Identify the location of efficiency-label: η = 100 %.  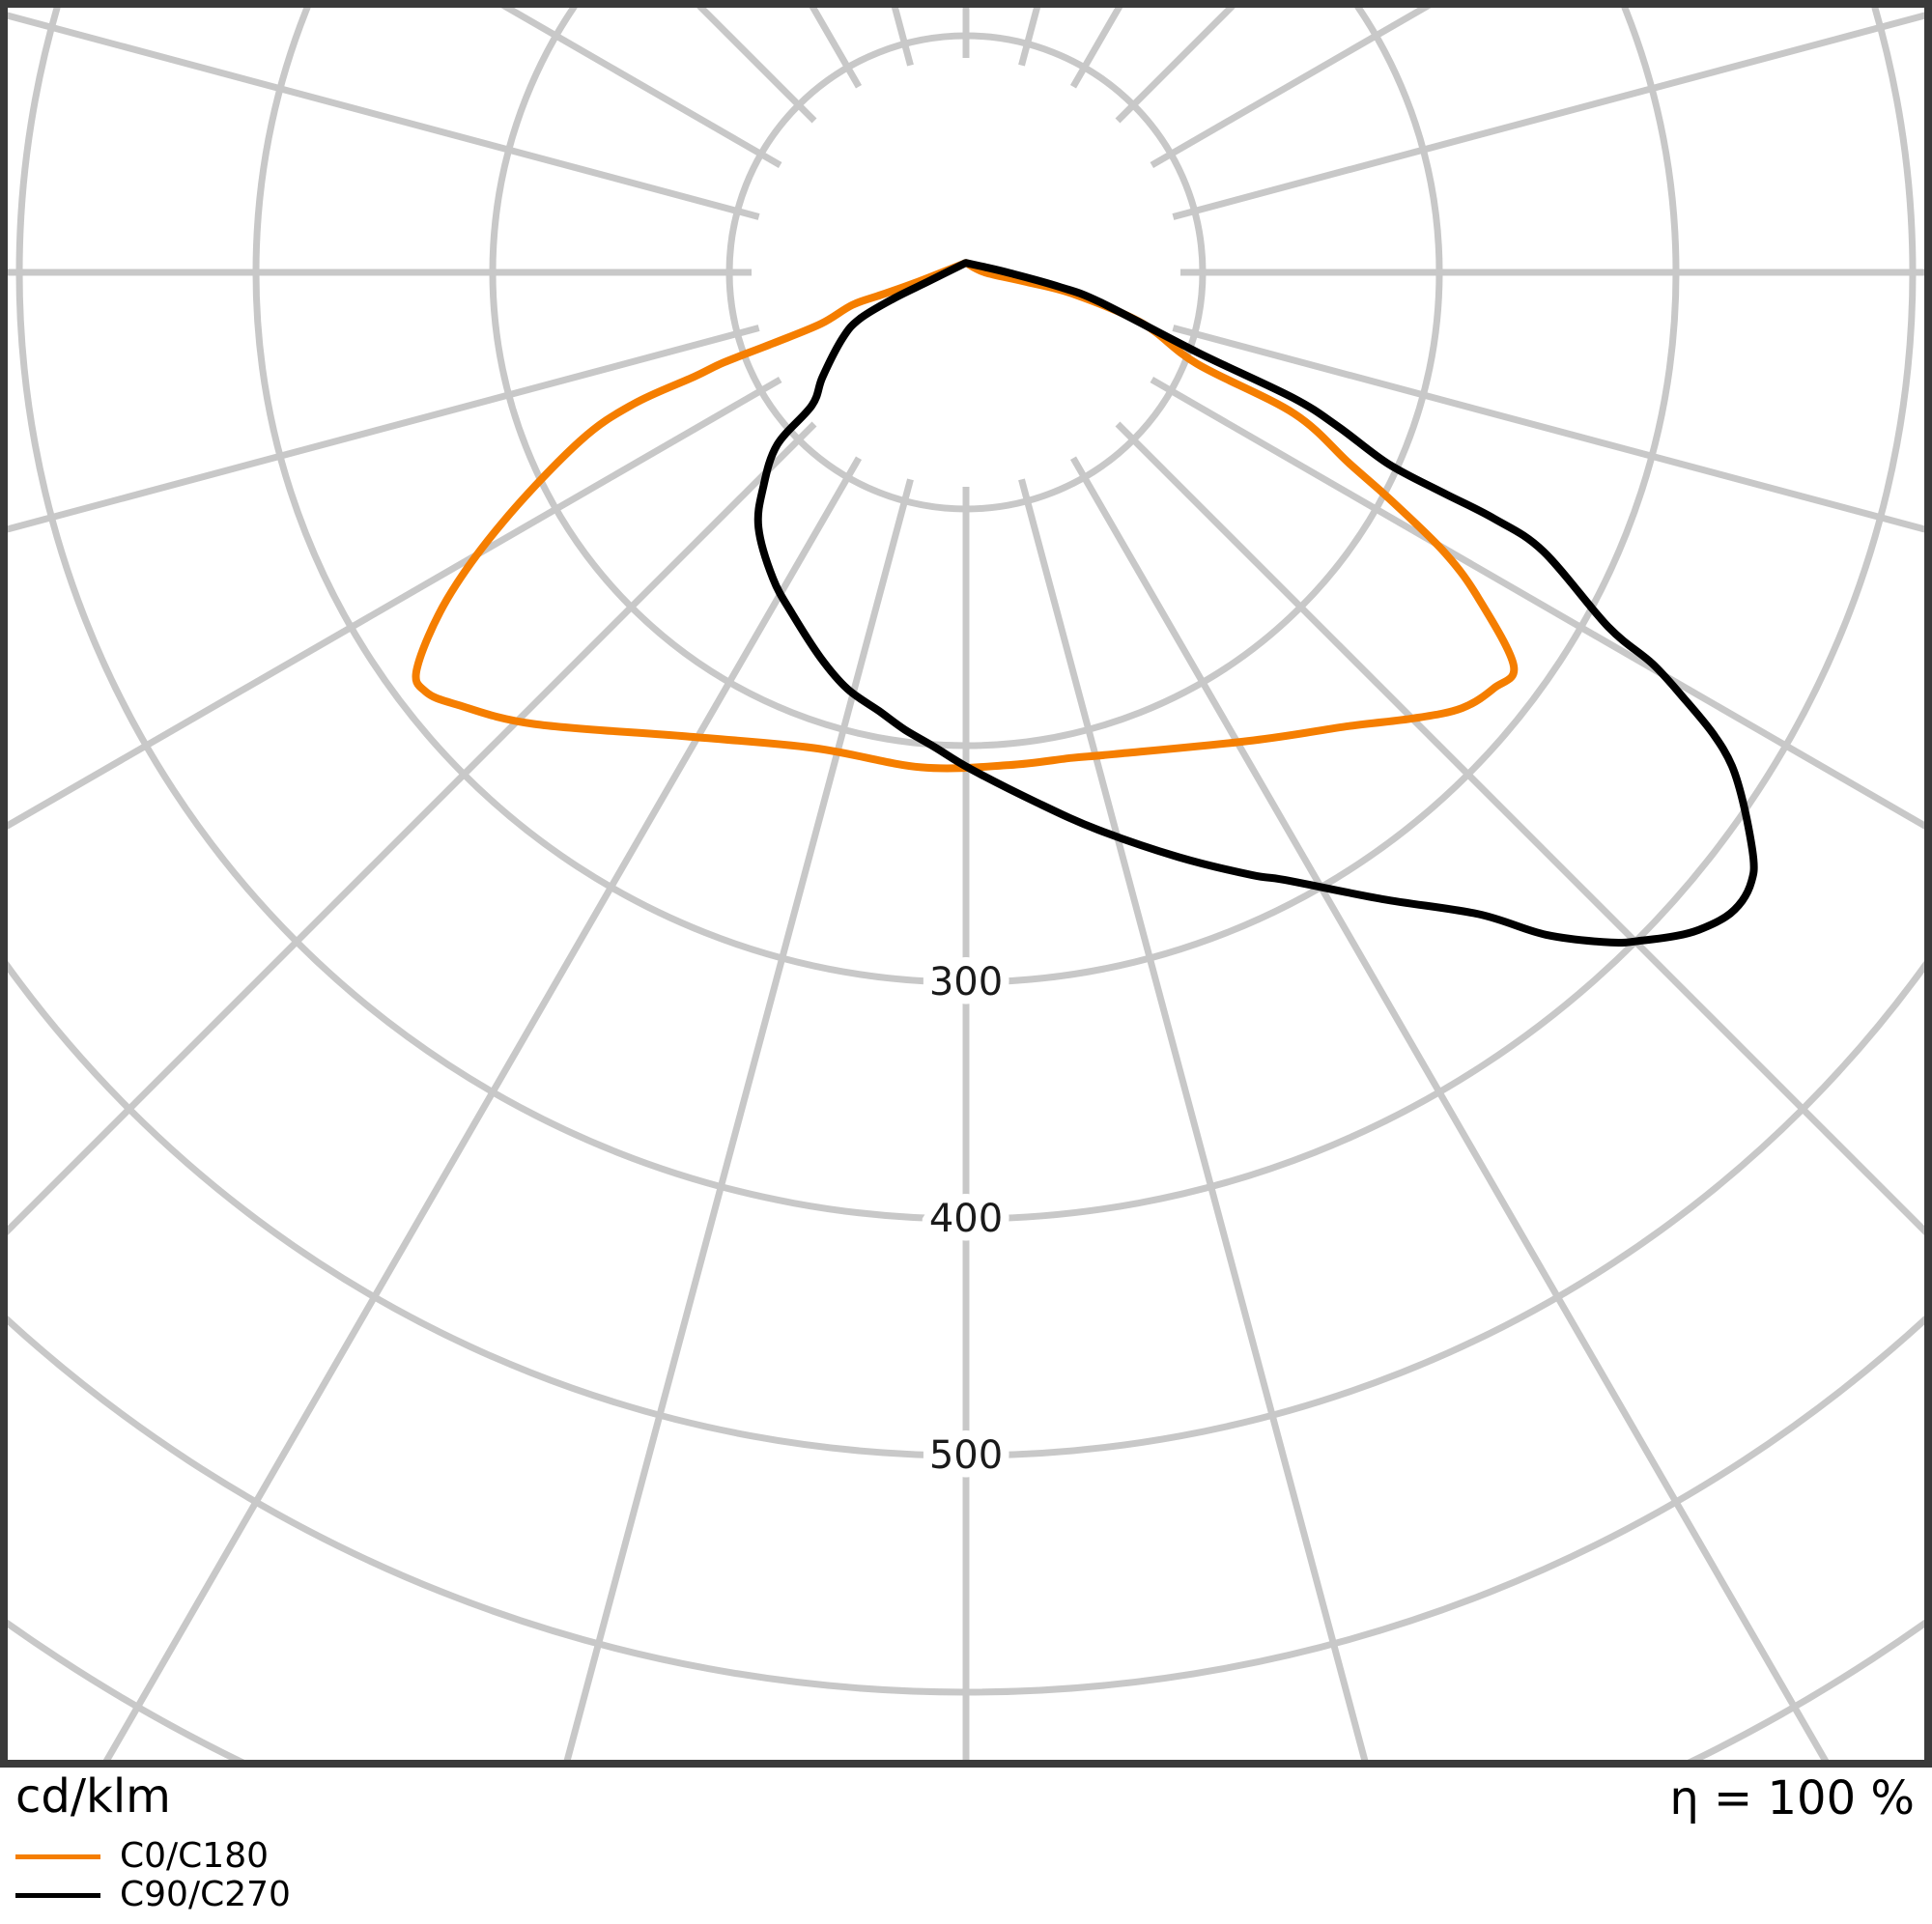
(1792, 1798).